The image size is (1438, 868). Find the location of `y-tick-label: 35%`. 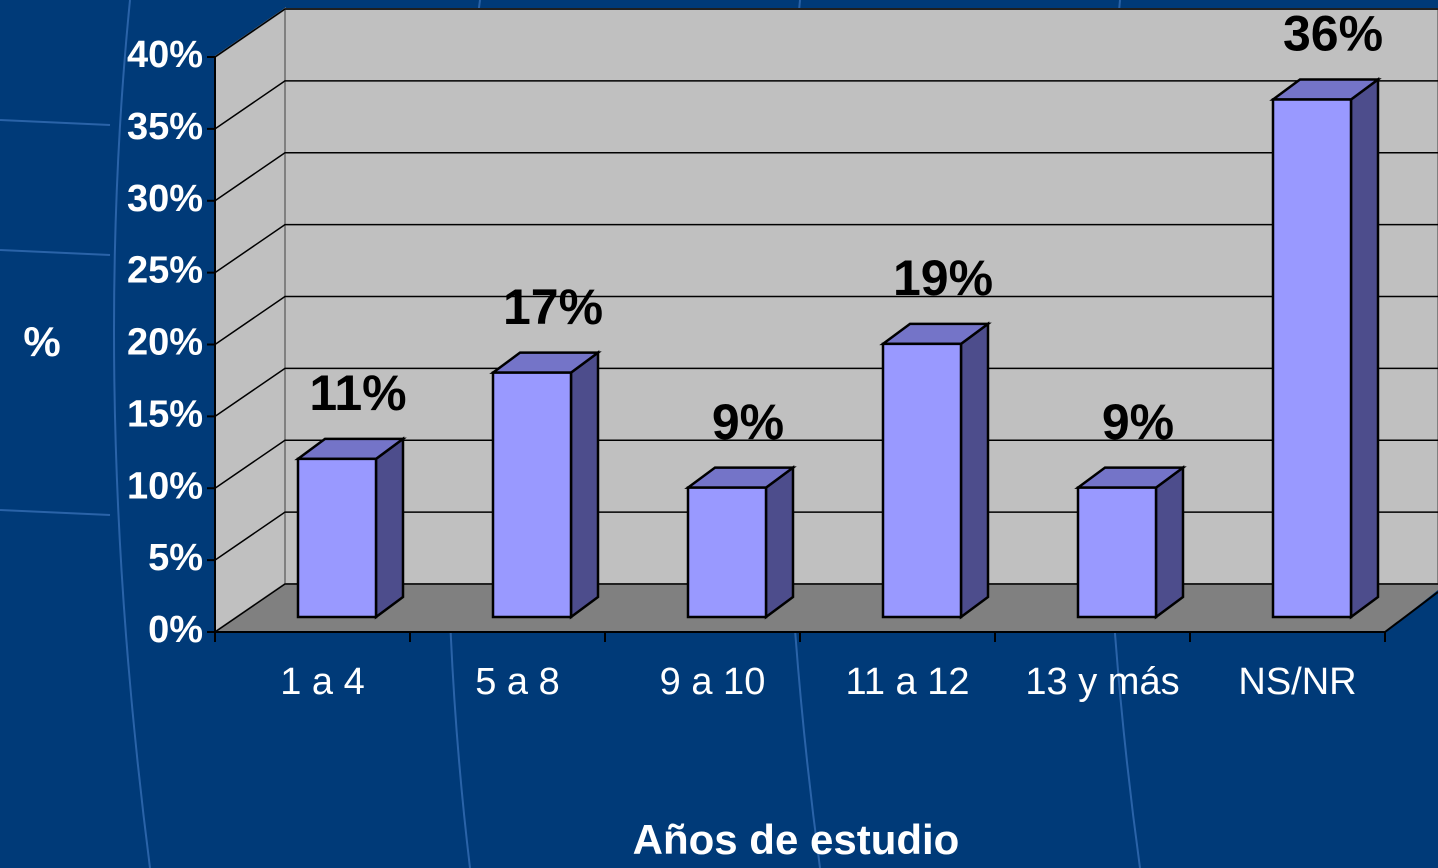

y-tick-label: 35% is located at coordinates (165, 127).